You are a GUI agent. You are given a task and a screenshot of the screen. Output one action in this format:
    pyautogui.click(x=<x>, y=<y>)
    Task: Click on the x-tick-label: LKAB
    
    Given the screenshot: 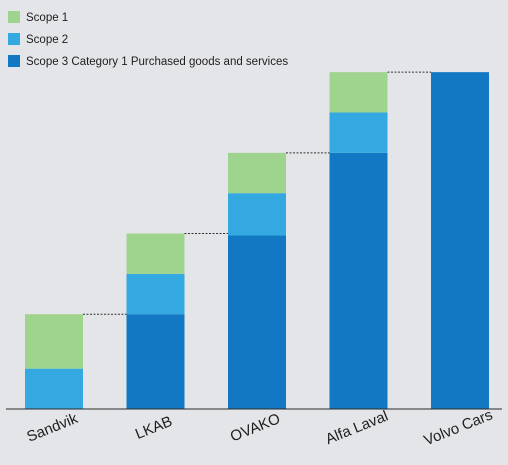 What is the action you would take?
    pyautogui.click(x=154, y=428)
    